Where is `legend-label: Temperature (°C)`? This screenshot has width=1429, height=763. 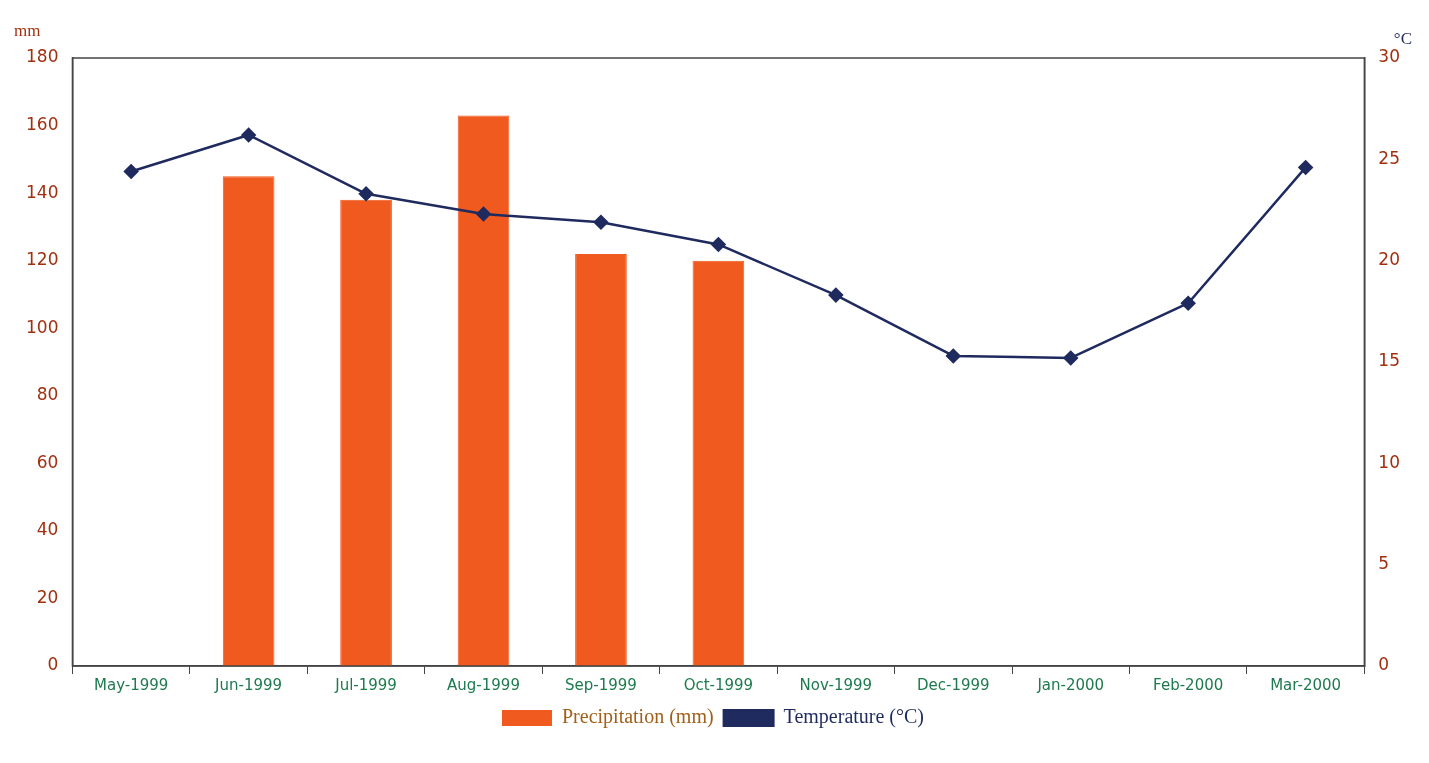 legend-label: Temperature (°C) is located at coordinates (854, 717).